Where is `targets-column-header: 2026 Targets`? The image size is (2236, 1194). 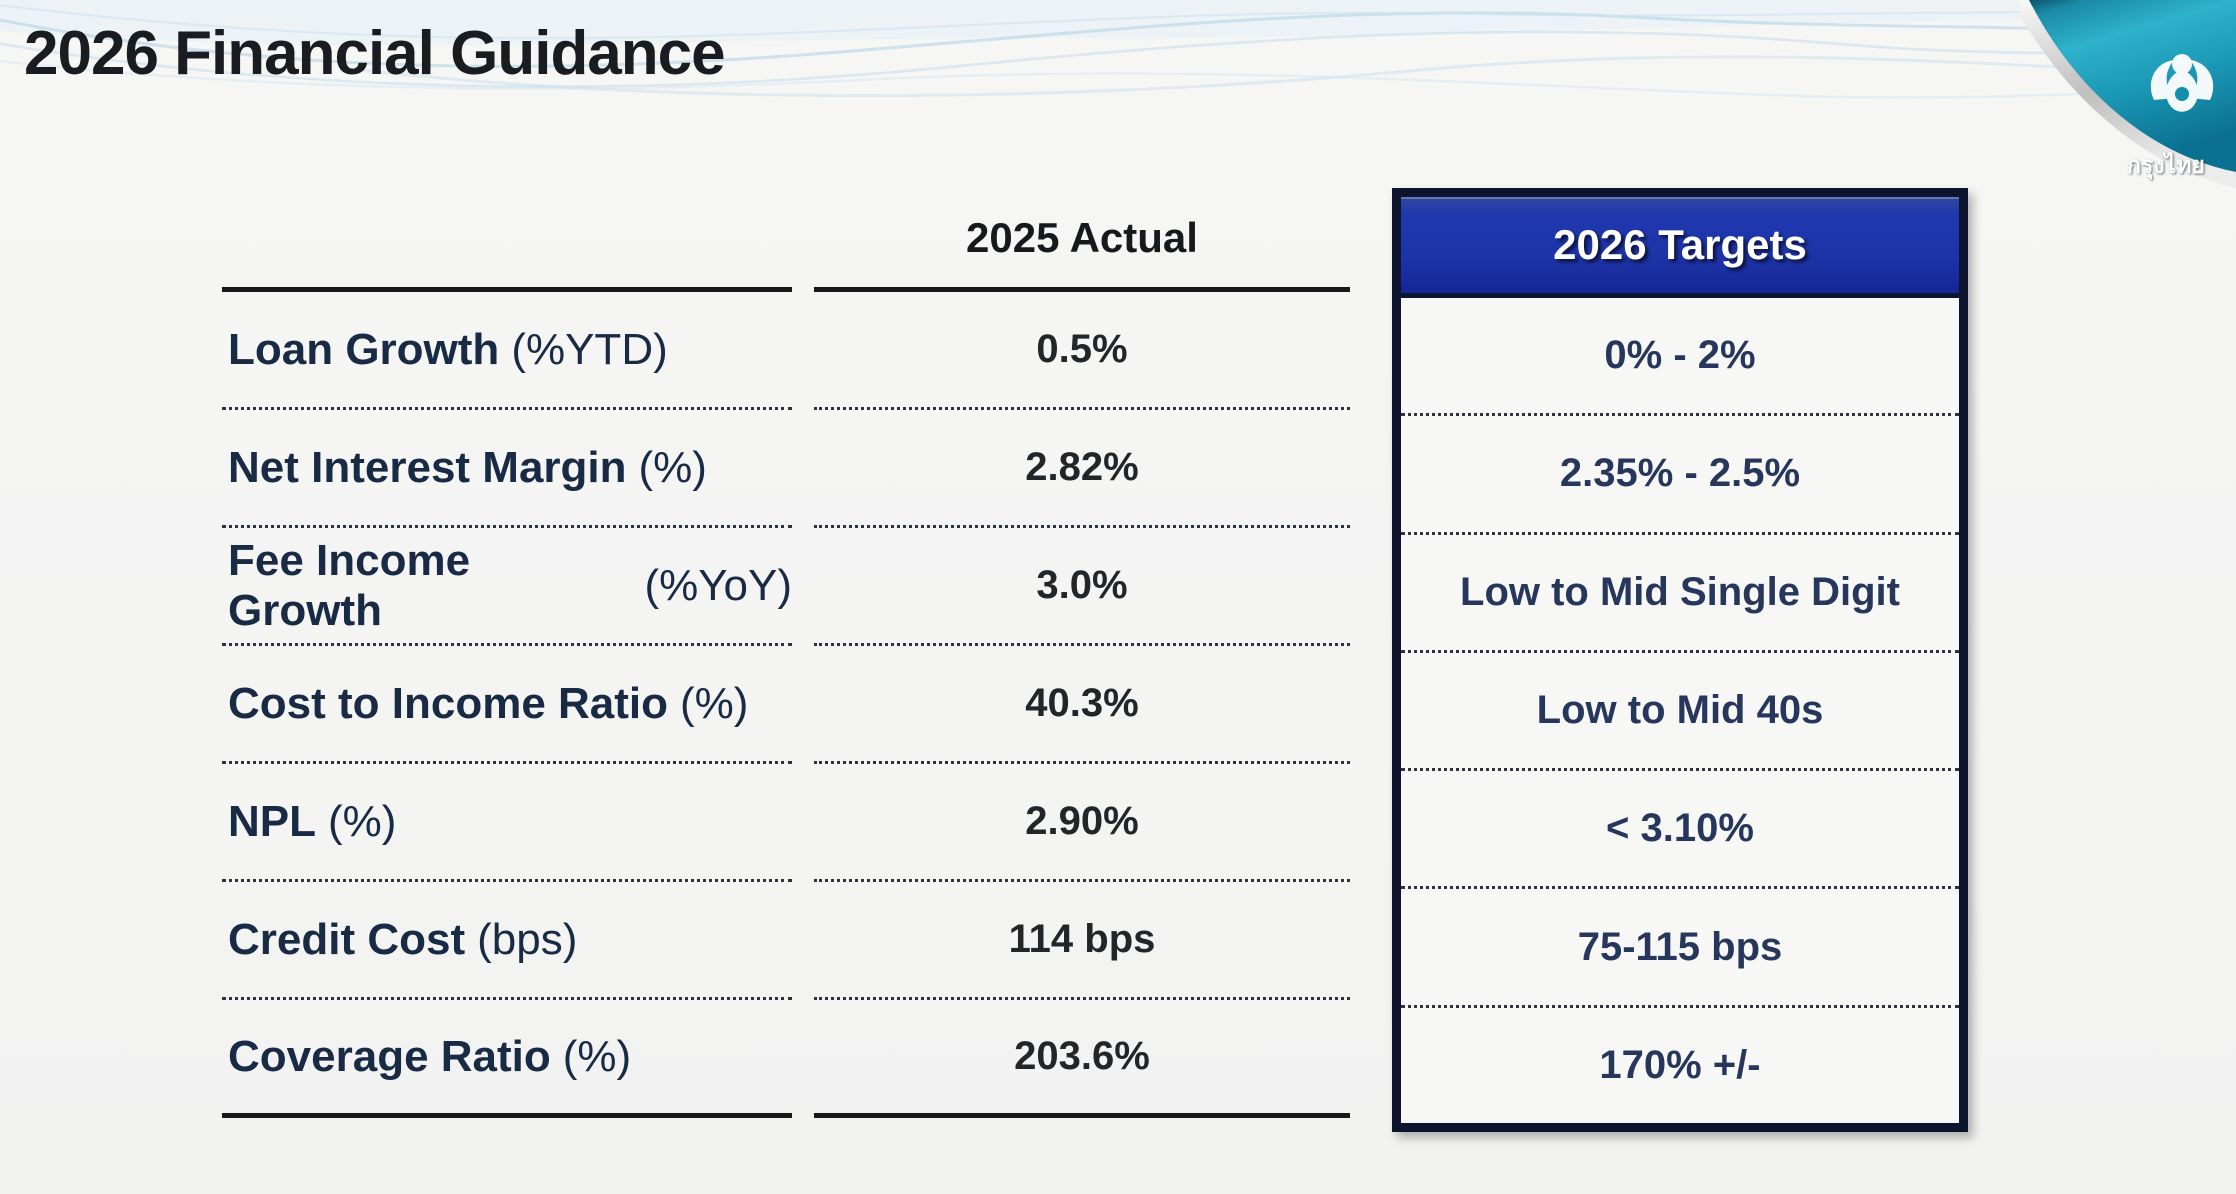 targets-column-header: 2026 Targets is located at coordinates (1680, 247).